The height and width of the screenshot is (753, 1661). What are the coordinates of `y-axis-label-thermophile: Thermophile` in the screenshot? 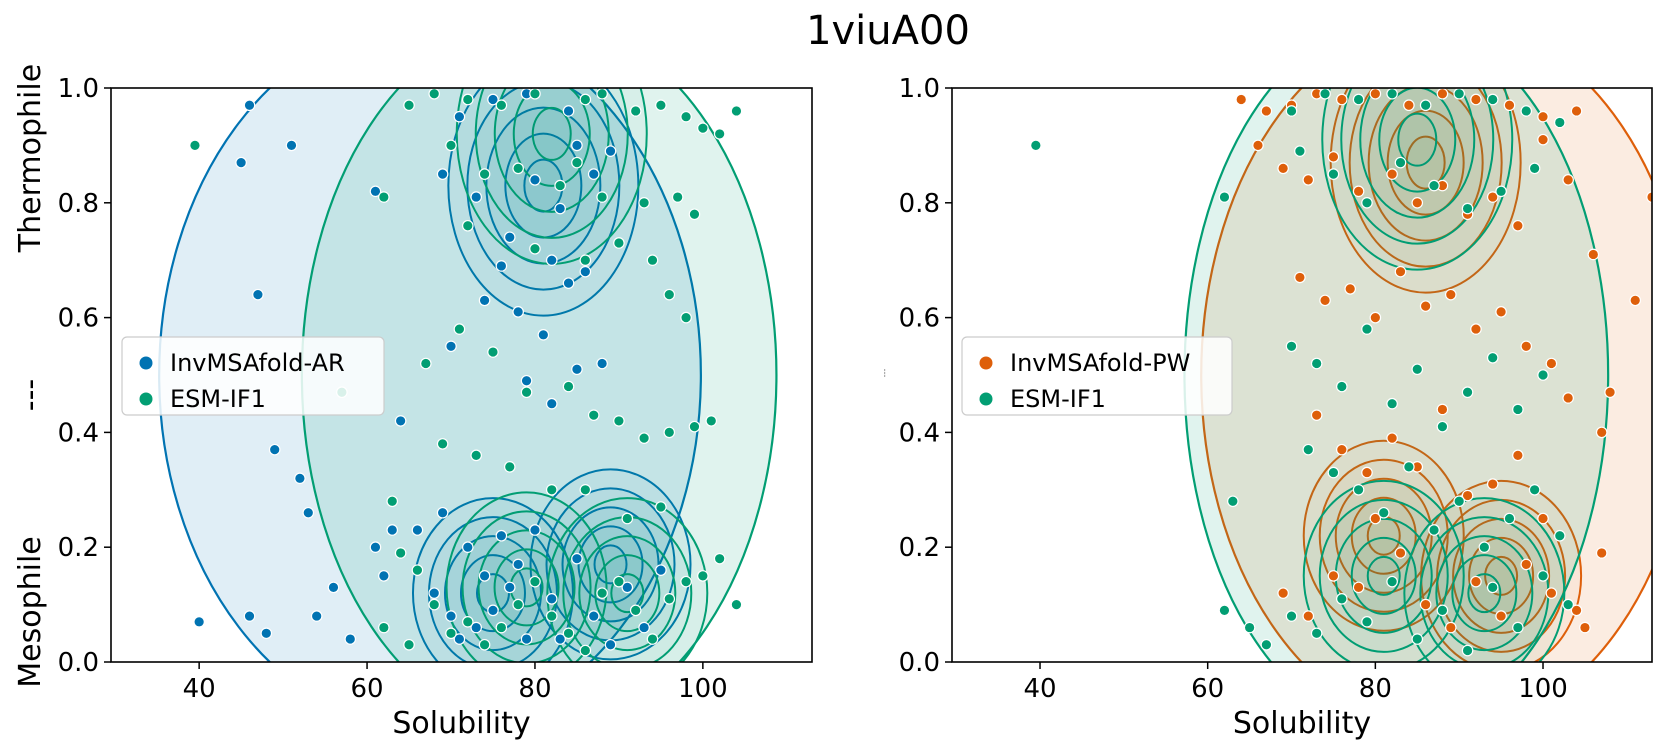 It's located at (30, 158).